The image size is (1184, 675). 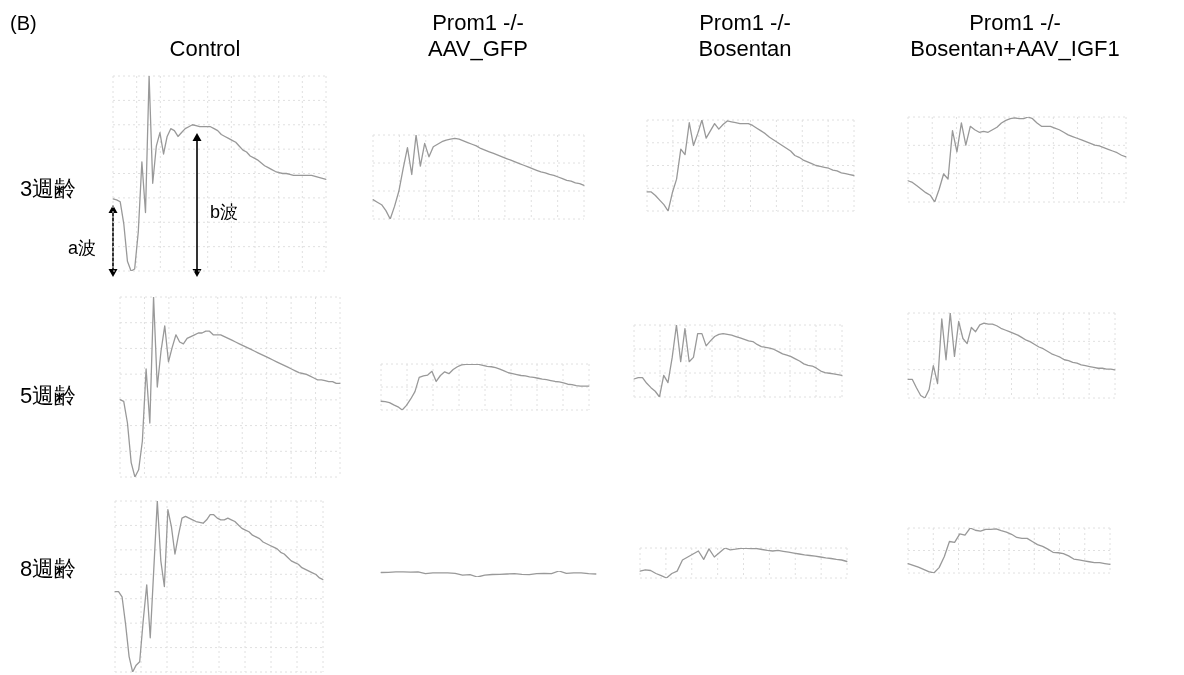 I want to click on y-axis-title: 5週齢, so click(x=48, y=396).